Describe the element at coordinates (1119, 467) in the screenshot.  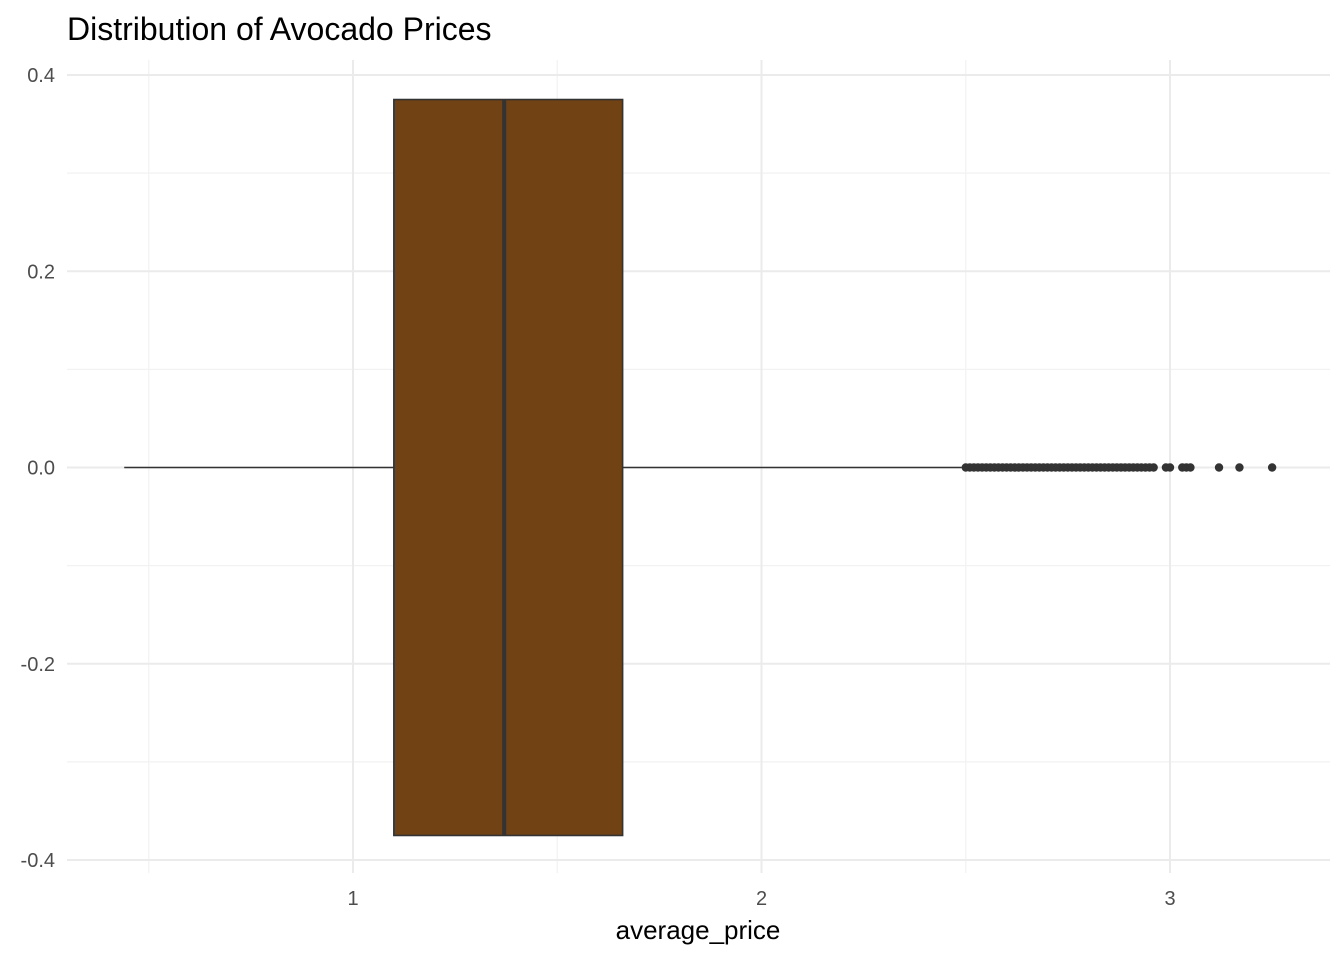
I see `outliers` at that location.